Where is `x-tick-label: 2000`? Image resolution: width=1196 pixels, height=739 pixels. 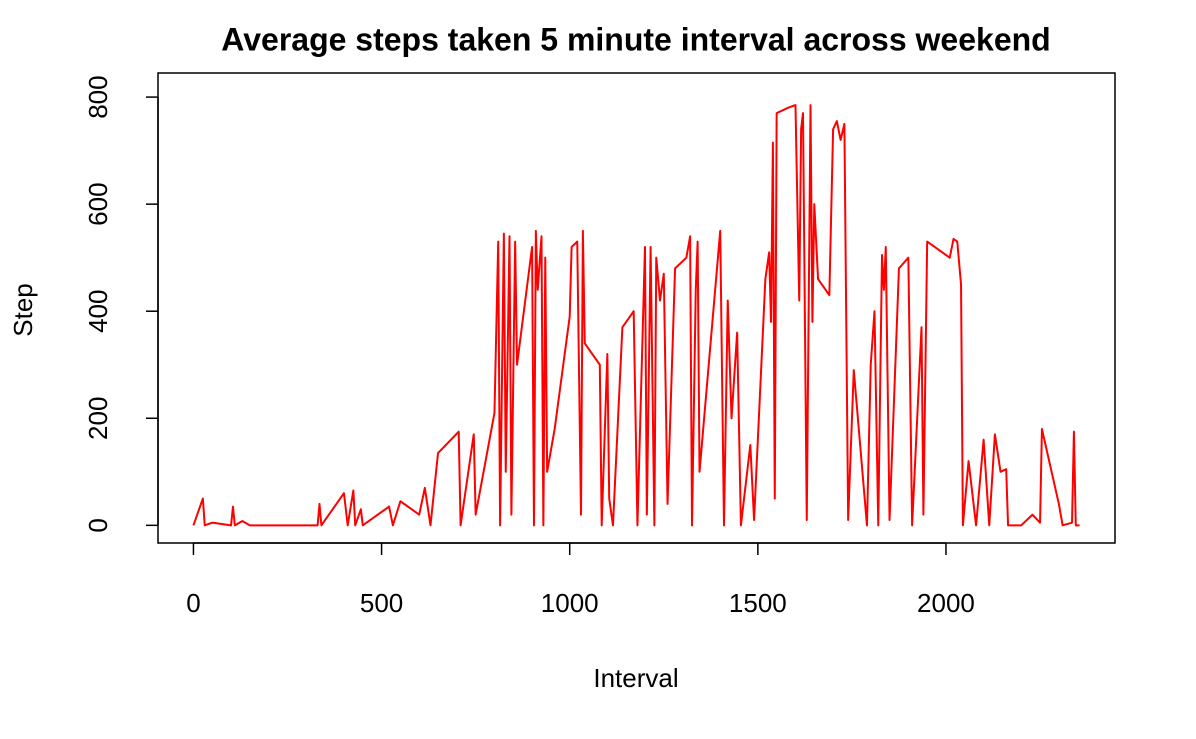 x-tick-label: 2000 is located at coordinates (946, 603).